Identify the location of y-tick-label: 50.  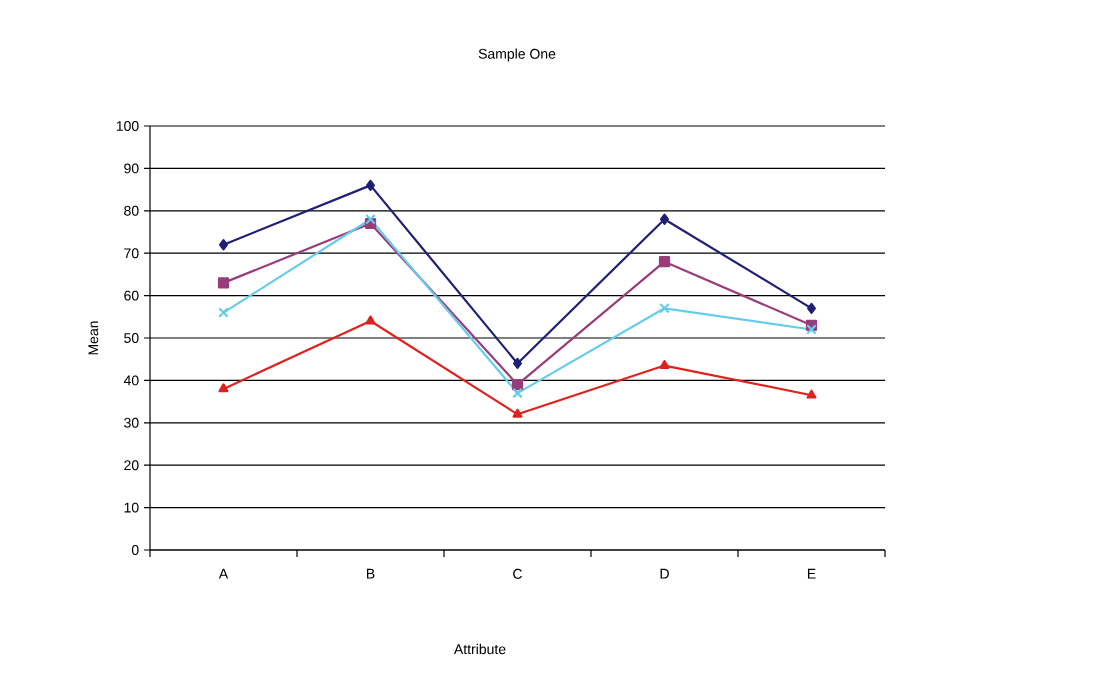
(131, 338).